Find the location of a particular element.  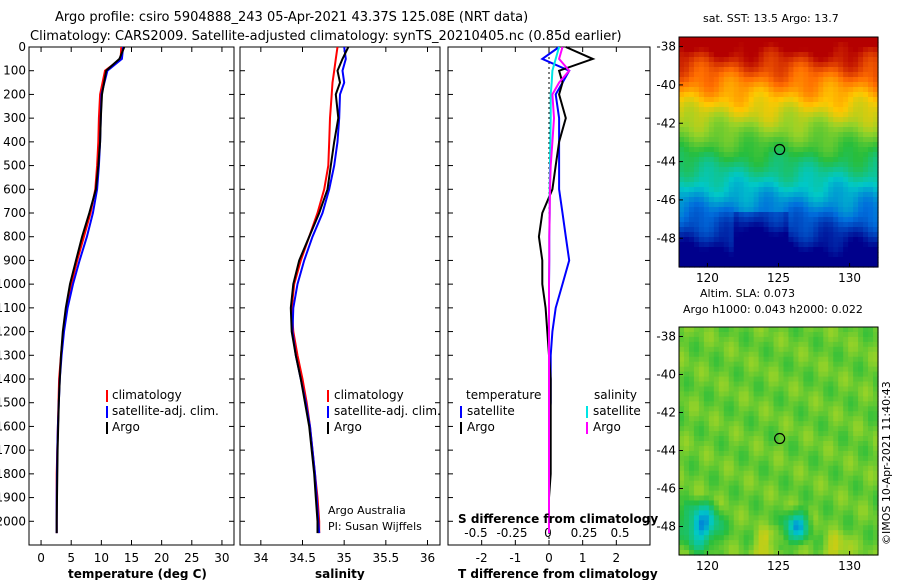

legend-climatology: climatology is located at coordinates (147, 395).